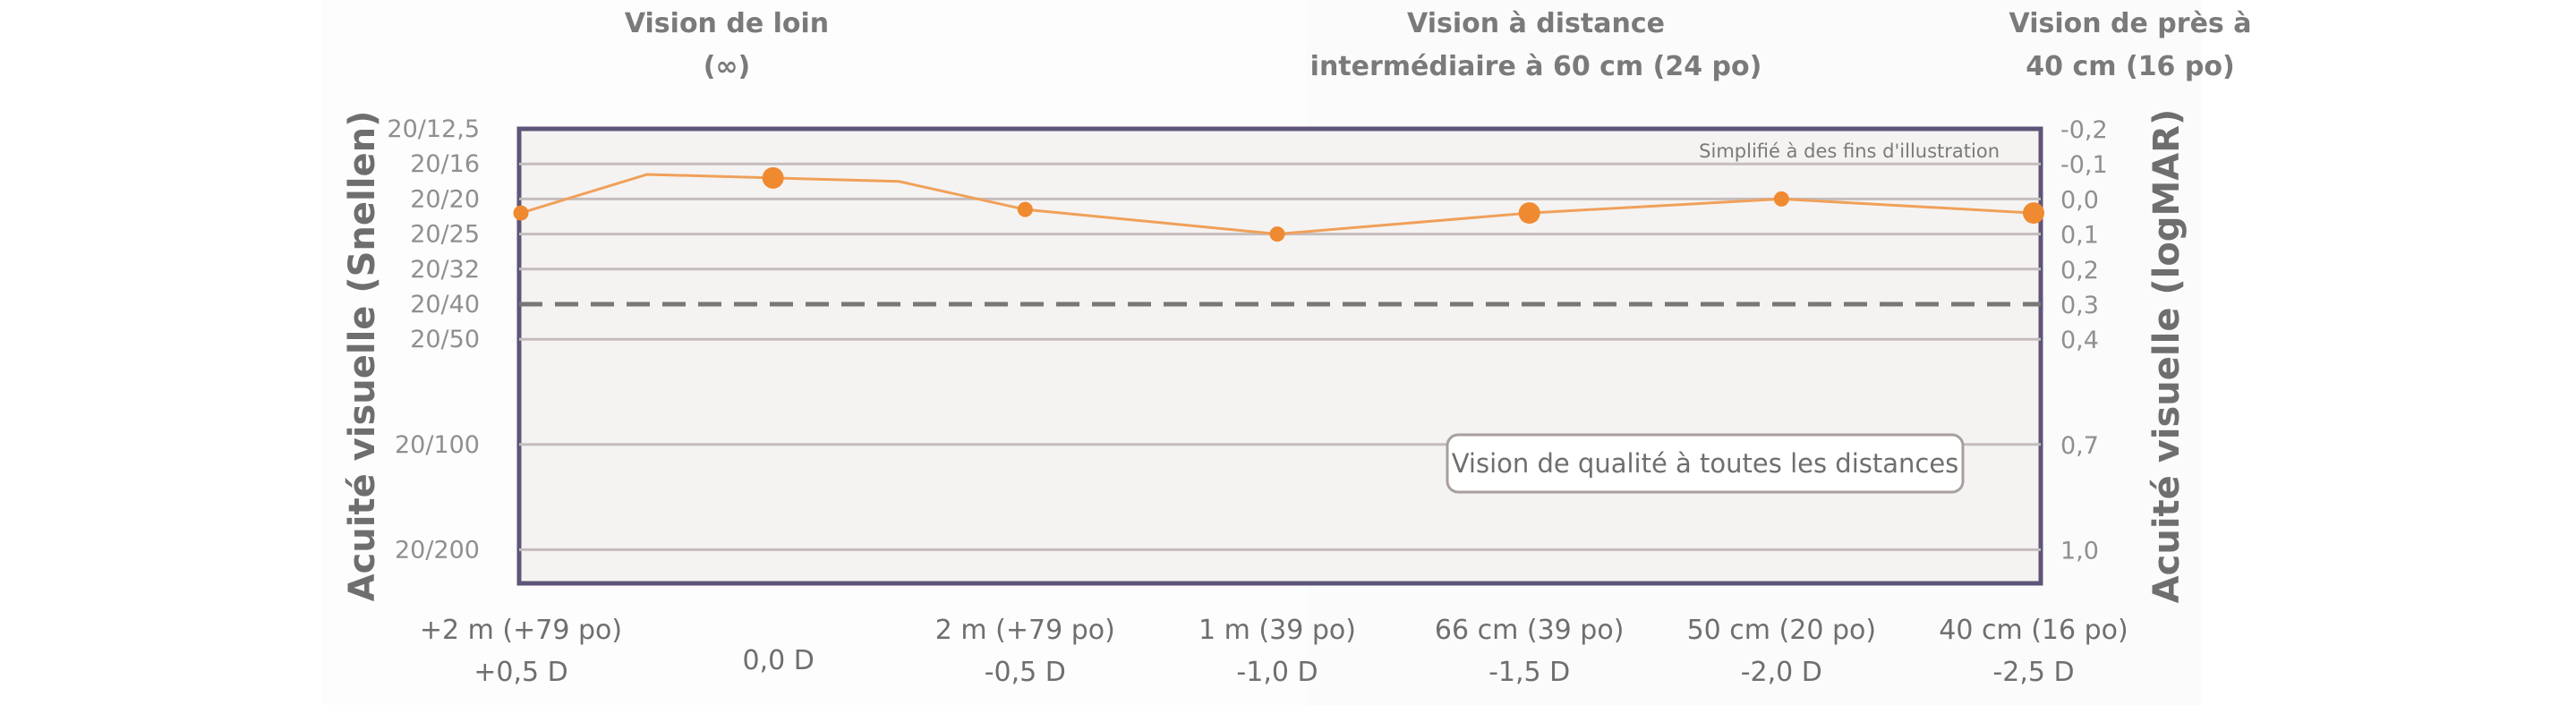 Image resolution: width=2576 pixels, height=705 pixels. I want to click on logmar-tick-label: 0,7, so click(2079, 446).